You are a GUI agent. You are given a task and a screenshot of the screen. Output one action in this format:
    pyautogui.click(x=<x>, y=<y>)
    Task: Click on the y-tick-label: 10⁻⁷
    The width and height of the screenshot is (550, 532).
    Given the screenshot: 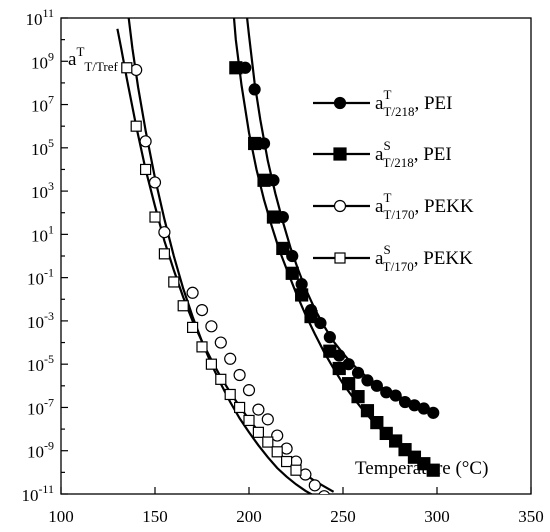 What is the action you would take?
    pyautogui.click(x=40, y=406)
    